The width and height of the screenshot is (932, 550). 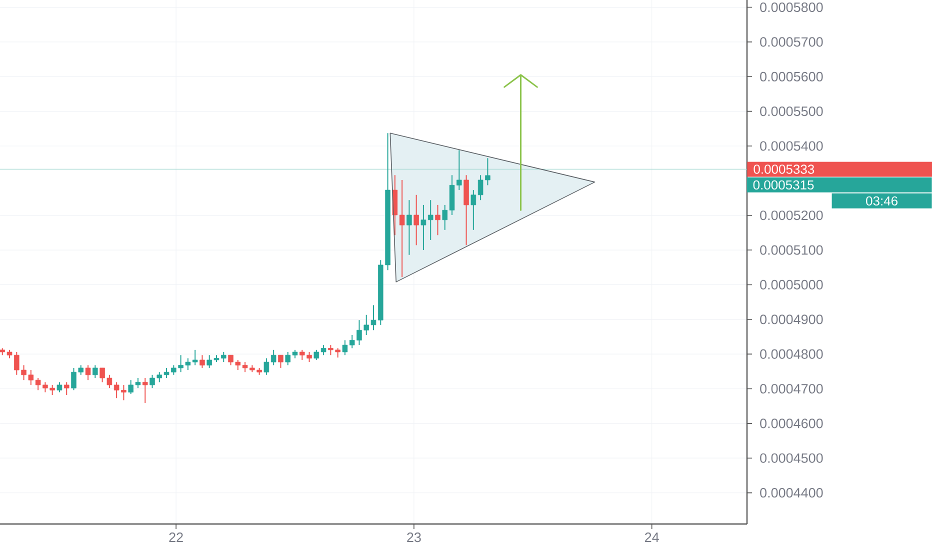 What do you see at coordinates (791, 319) in the screenshot?
I see `y-tick-label: 0.0004900` at bounding box center [791, 319].